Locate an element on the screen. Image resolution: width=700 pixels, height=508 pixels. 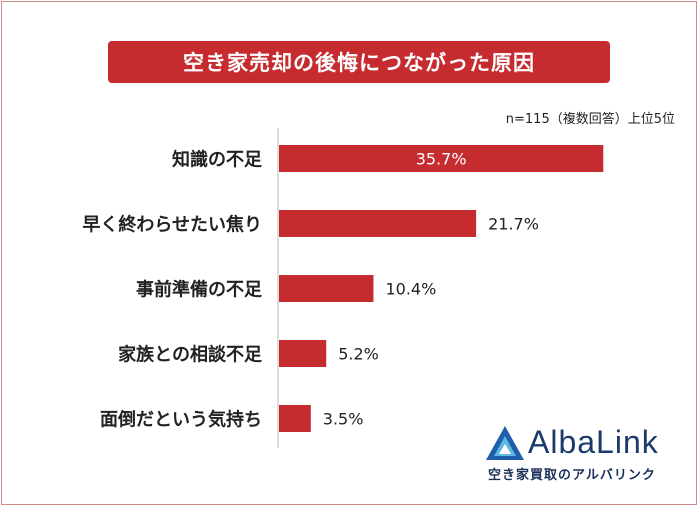
category-label: 面倒だという気持ち is located at coordinates (181, 420).